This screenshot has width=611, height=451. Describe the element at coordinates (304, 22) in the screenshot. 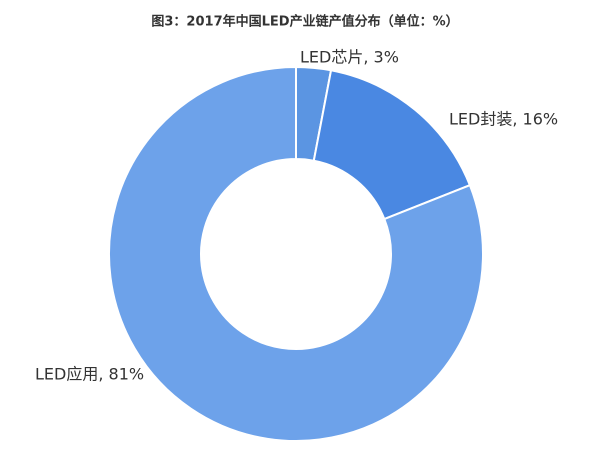

I see `chart-title: 图3：2017年中国LED产业链产值分布（单位：%）` at that location.